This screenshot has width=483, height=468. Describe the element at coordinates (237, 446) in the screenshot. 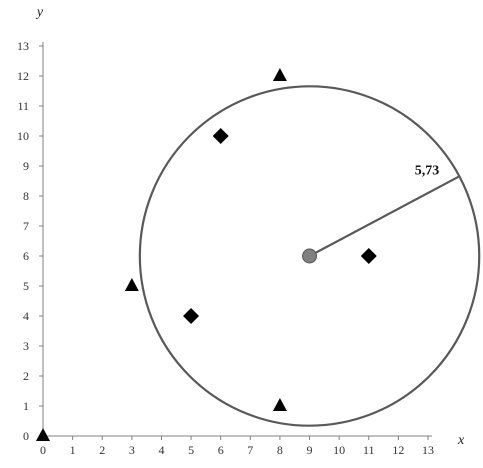

I see `x-ticks: 0 1 2 3 4 5 6 7 8 9 10 11 12 13` at that location.